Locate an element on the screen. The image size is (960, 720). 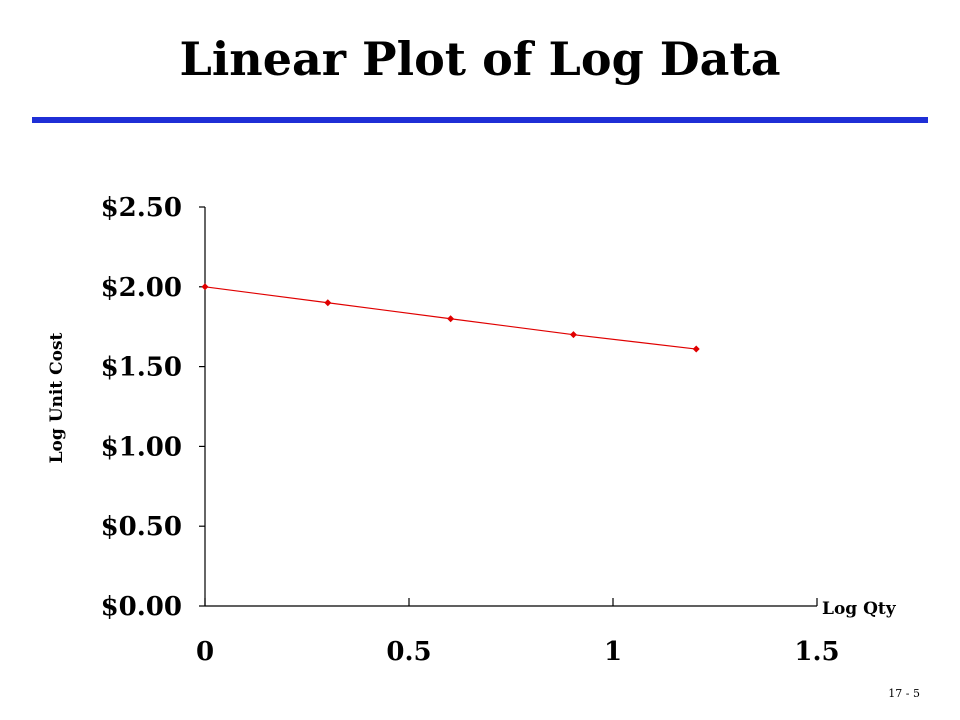
y-tick-label: $2.00 is located at coordinates (141, 288).